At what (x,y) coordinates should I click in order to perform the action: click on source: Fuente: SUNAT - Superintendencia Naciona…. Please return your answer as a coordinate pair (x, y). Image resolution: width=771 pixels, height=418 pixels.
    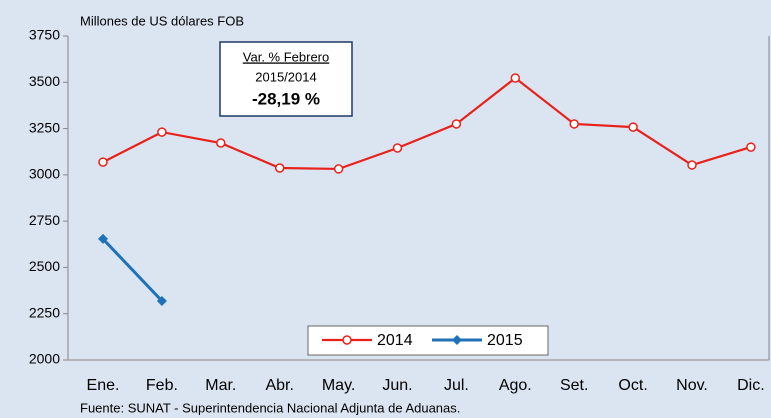
    Looking at the image, I should click on (270, 407).